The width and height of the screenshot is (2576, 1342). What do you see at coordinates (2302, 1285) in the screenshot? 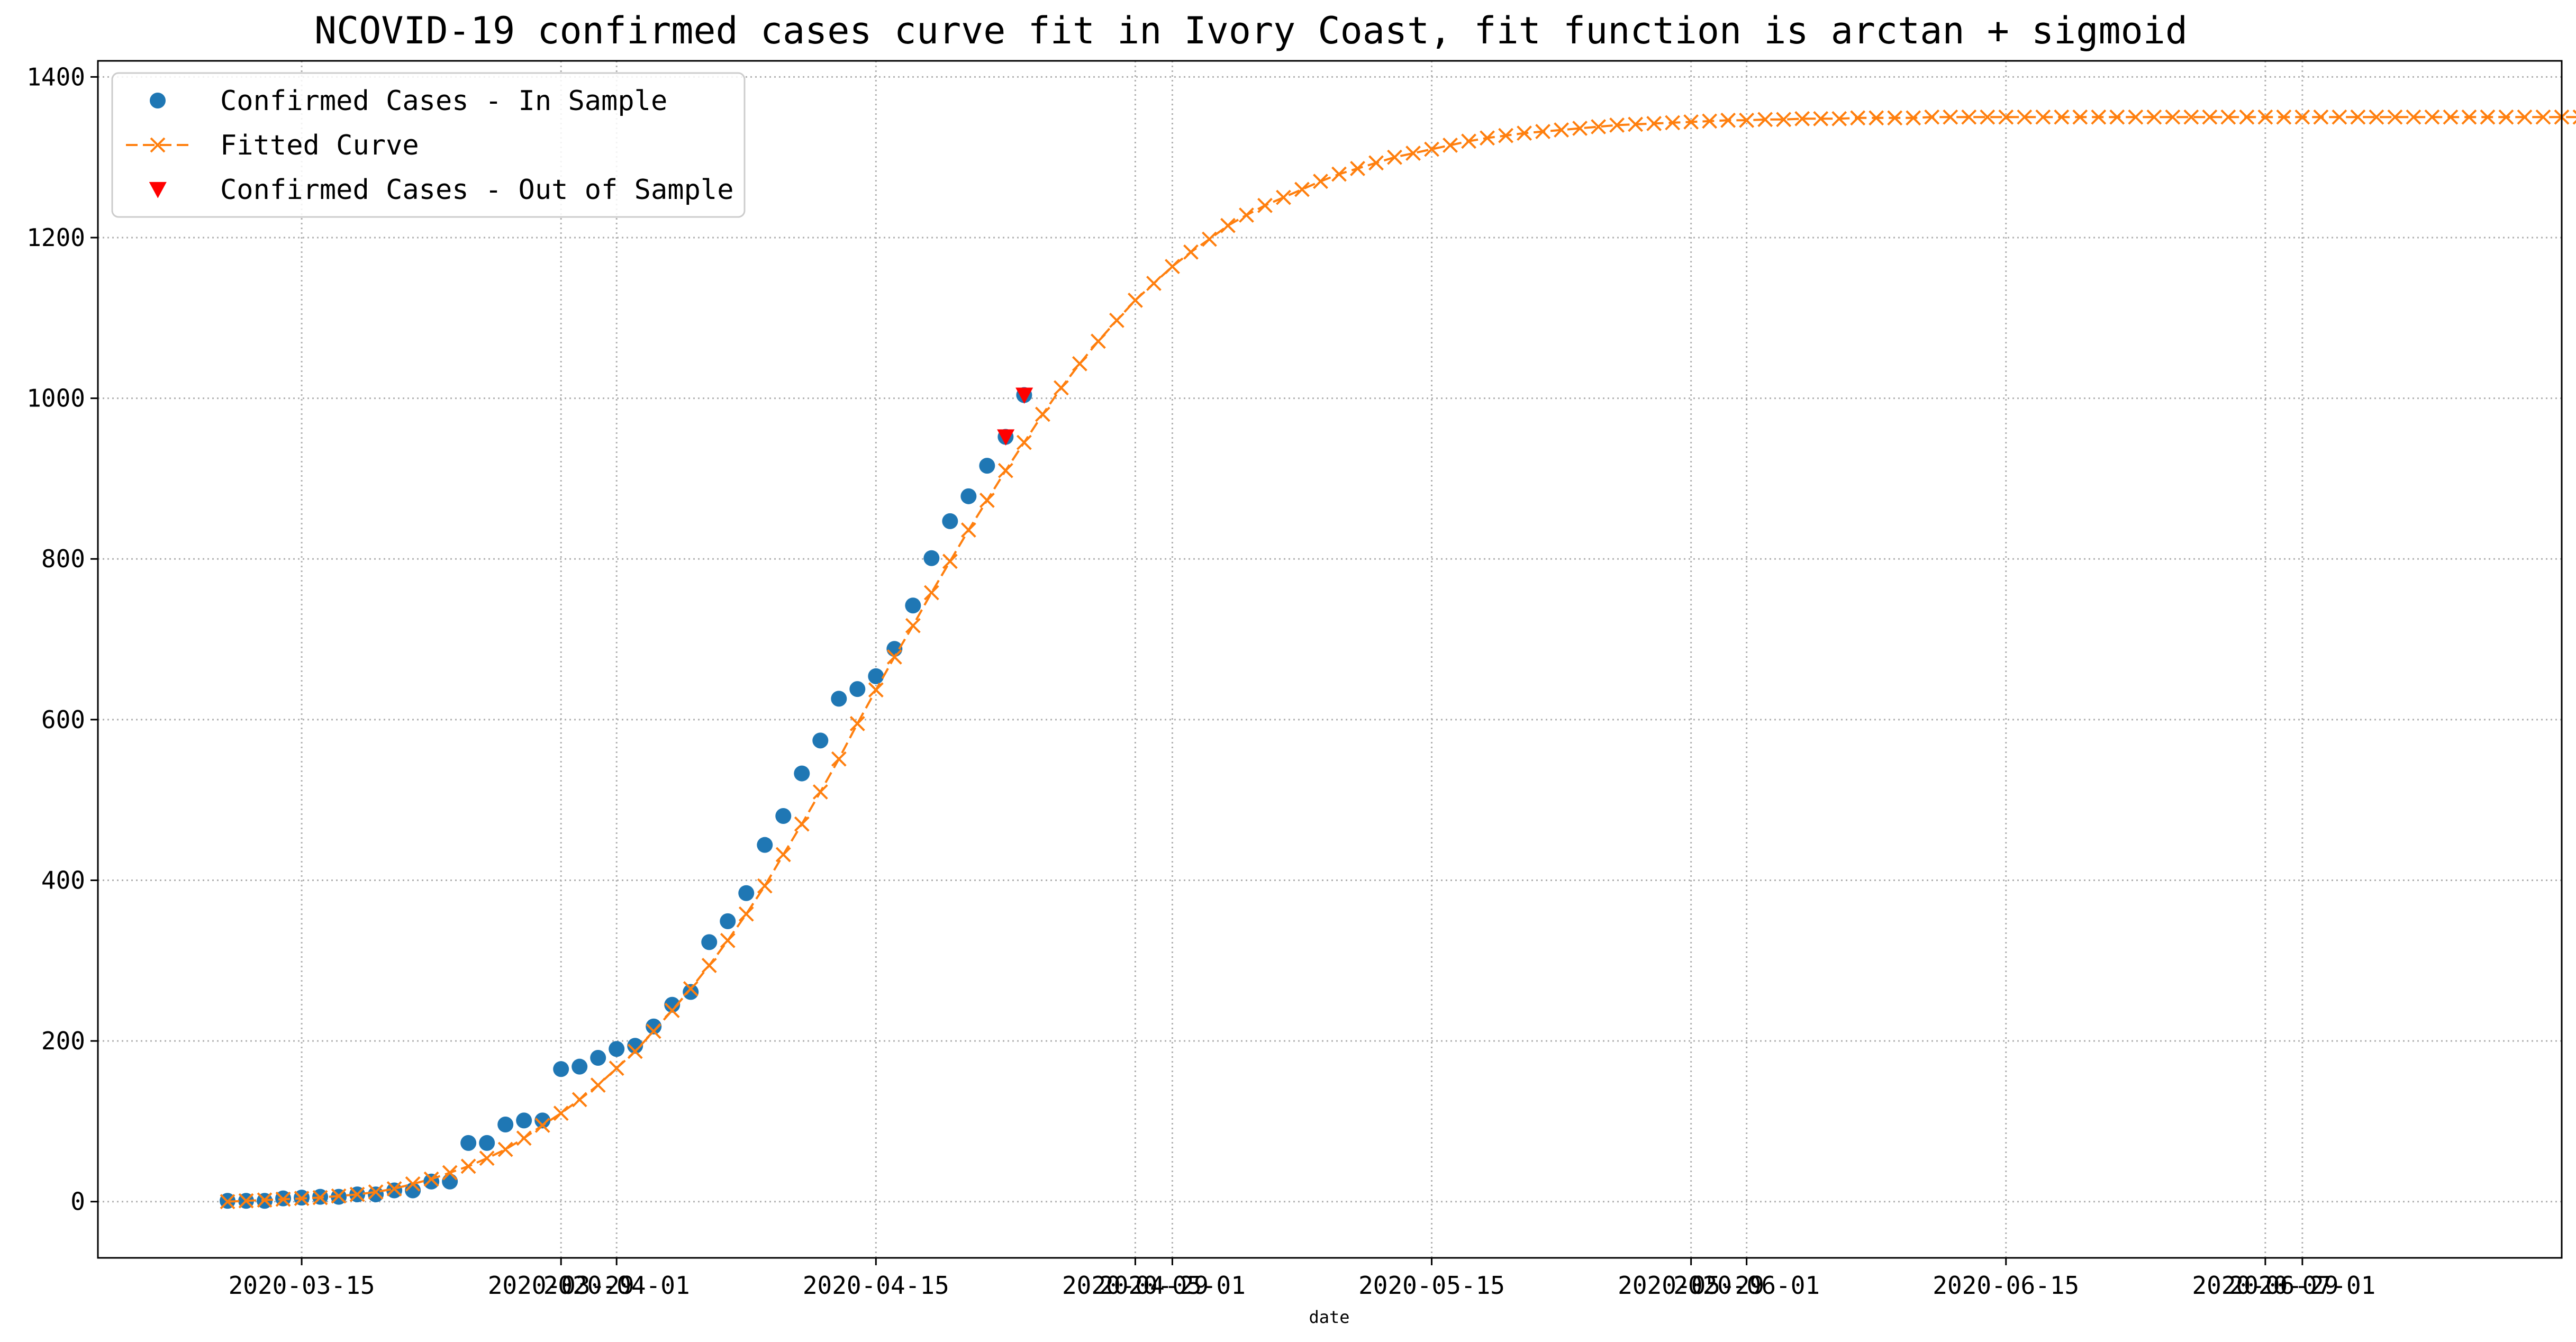
I see `x-tick-label: 2020-07-01` at bounding box center [2302, 1285].